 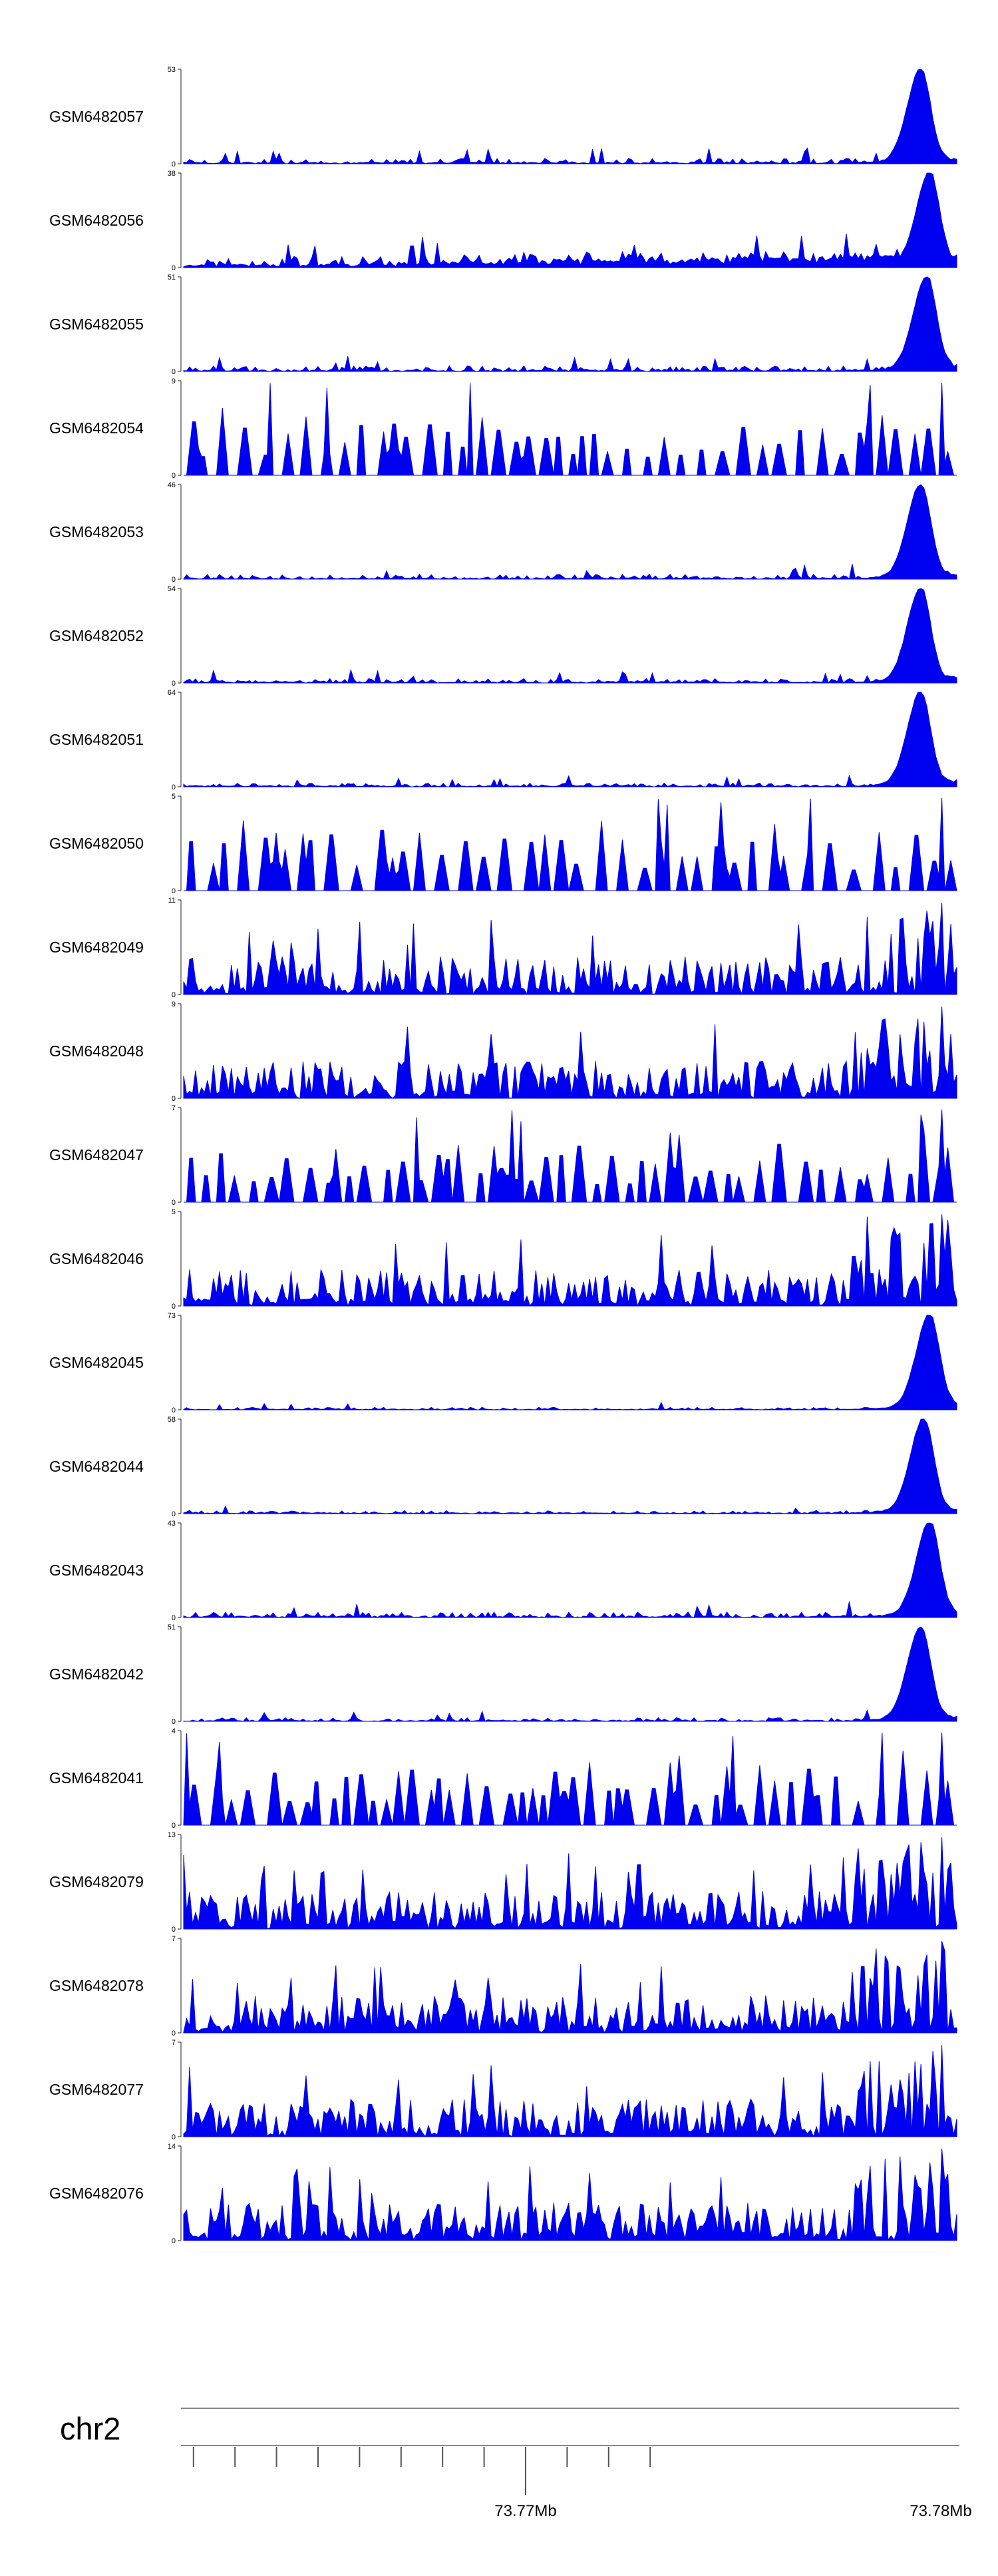 What do you see at coordinates (174, 580) in the screenshot?
I see `y-min-label-gsm6482053: 0` at bounding box center [174, 580].